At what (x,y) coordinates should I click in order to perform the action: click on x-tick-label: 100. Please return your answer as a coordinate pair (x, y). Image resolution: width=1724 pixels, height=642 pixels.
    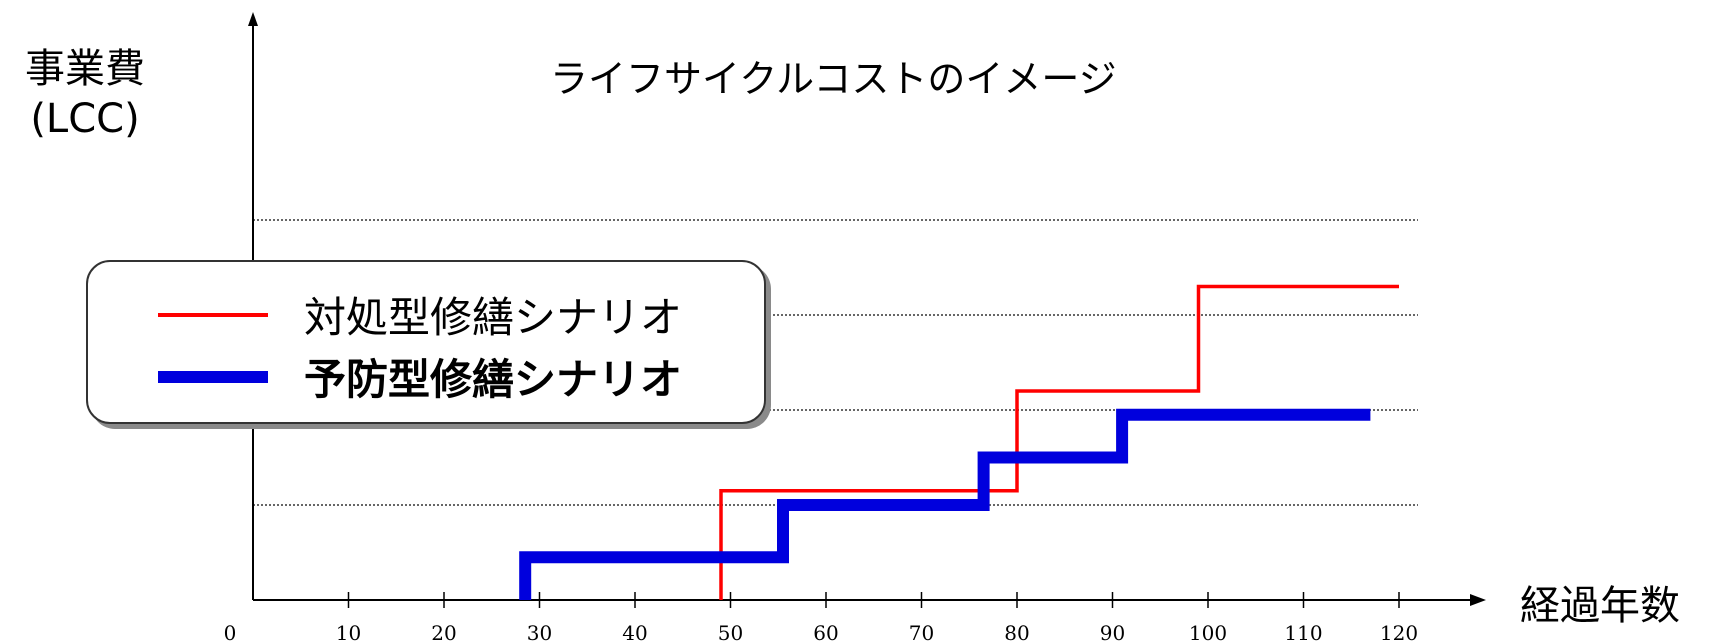
    Looking at the image, I should click on (1208, 631).